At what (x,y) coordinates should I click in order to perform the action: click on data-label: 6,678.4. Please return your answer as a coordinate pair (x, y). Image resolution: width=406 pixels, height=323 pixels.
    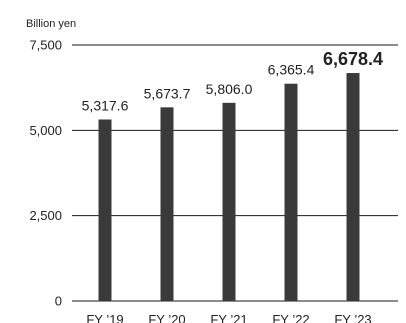
    Looking at the image, I should click on (353, 59).